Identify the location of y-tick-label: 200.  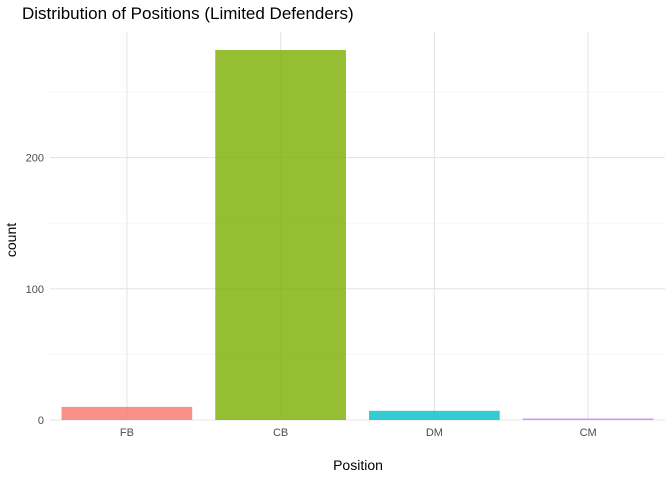
(35, 159).